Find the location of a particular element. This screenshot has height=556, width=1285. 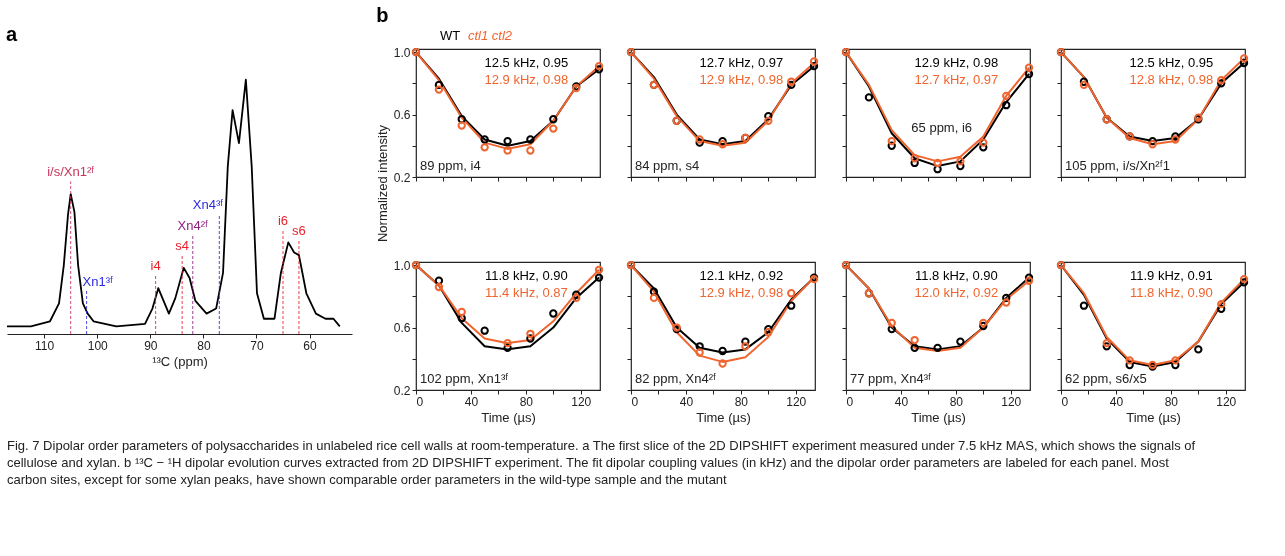

ref-line-label: i4 is located at coordinates (155, 266).